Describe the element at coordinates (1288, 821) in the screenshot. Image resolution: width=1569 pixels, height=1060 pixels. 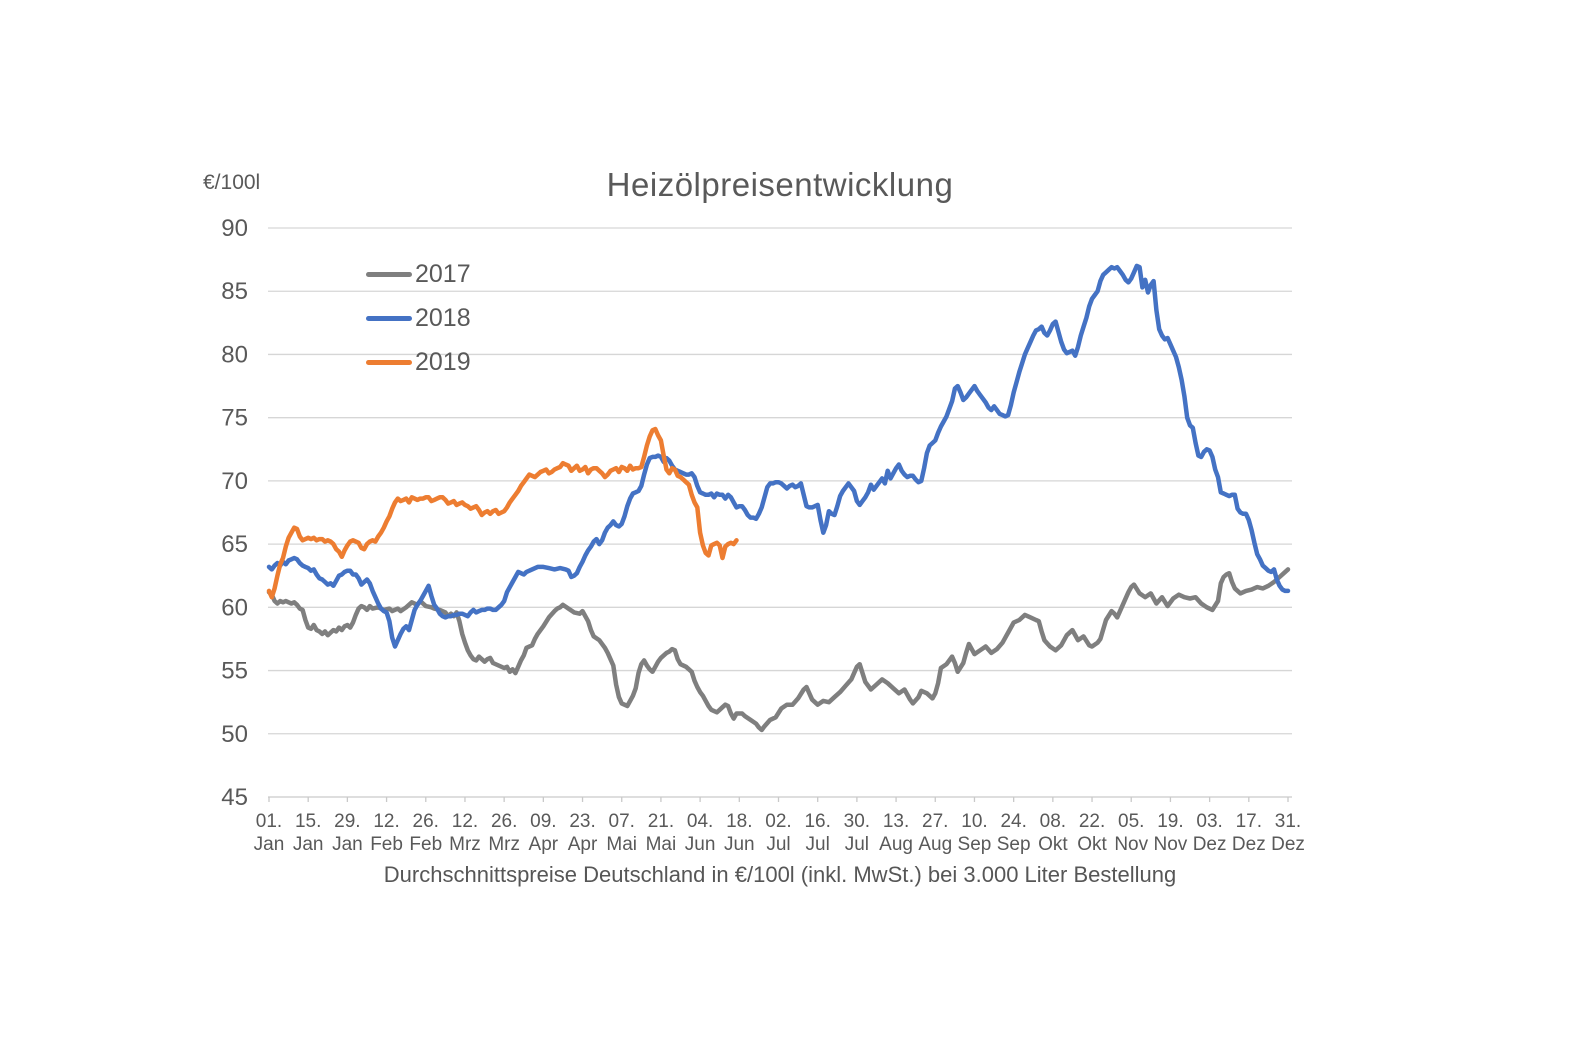
I see `x-tick-label-day: 31.` at that location.